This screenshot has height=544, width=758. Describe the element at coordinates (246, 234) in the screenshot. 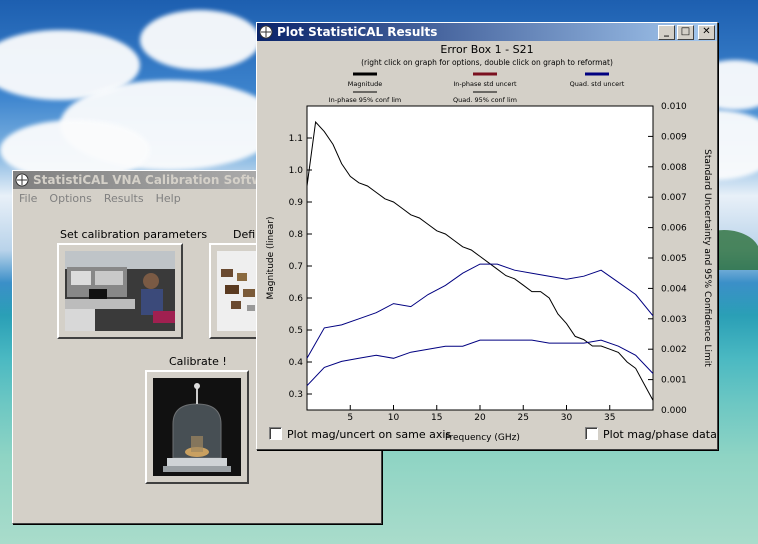

I see `define-label: Defir` at that location.